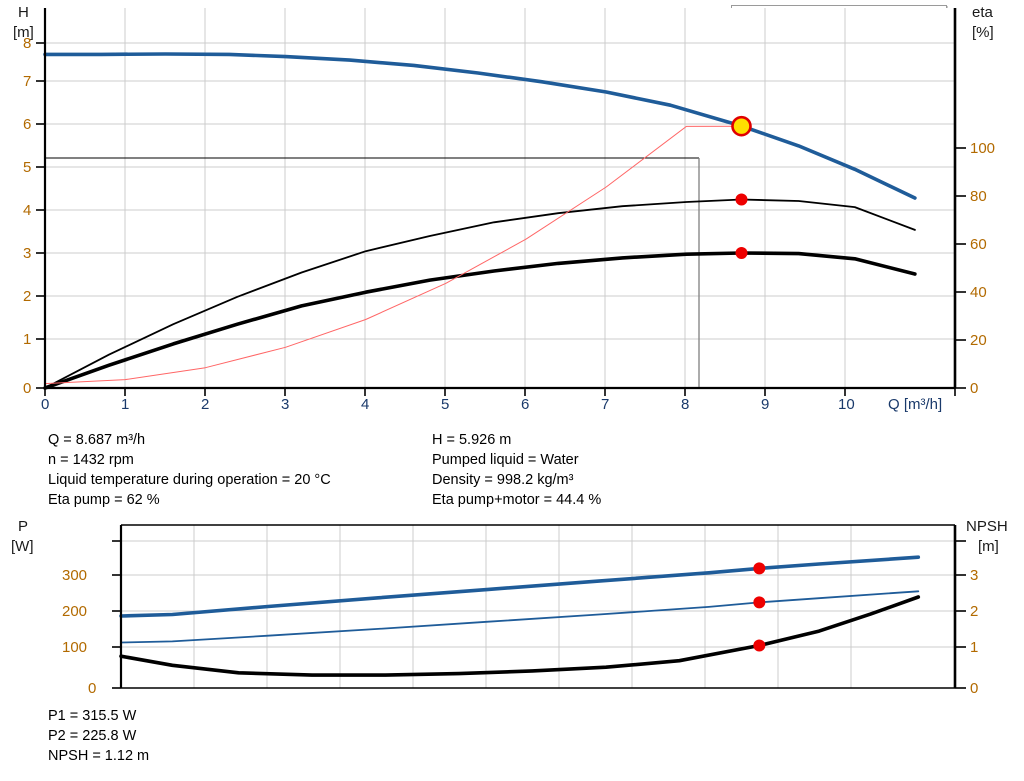 The height and width of the screenshot is (781, 1024). What do you see at coordinates (741, 253) in the screenshot?
I see `eta-pump-motor-marker` at bounding box center [741, 253].